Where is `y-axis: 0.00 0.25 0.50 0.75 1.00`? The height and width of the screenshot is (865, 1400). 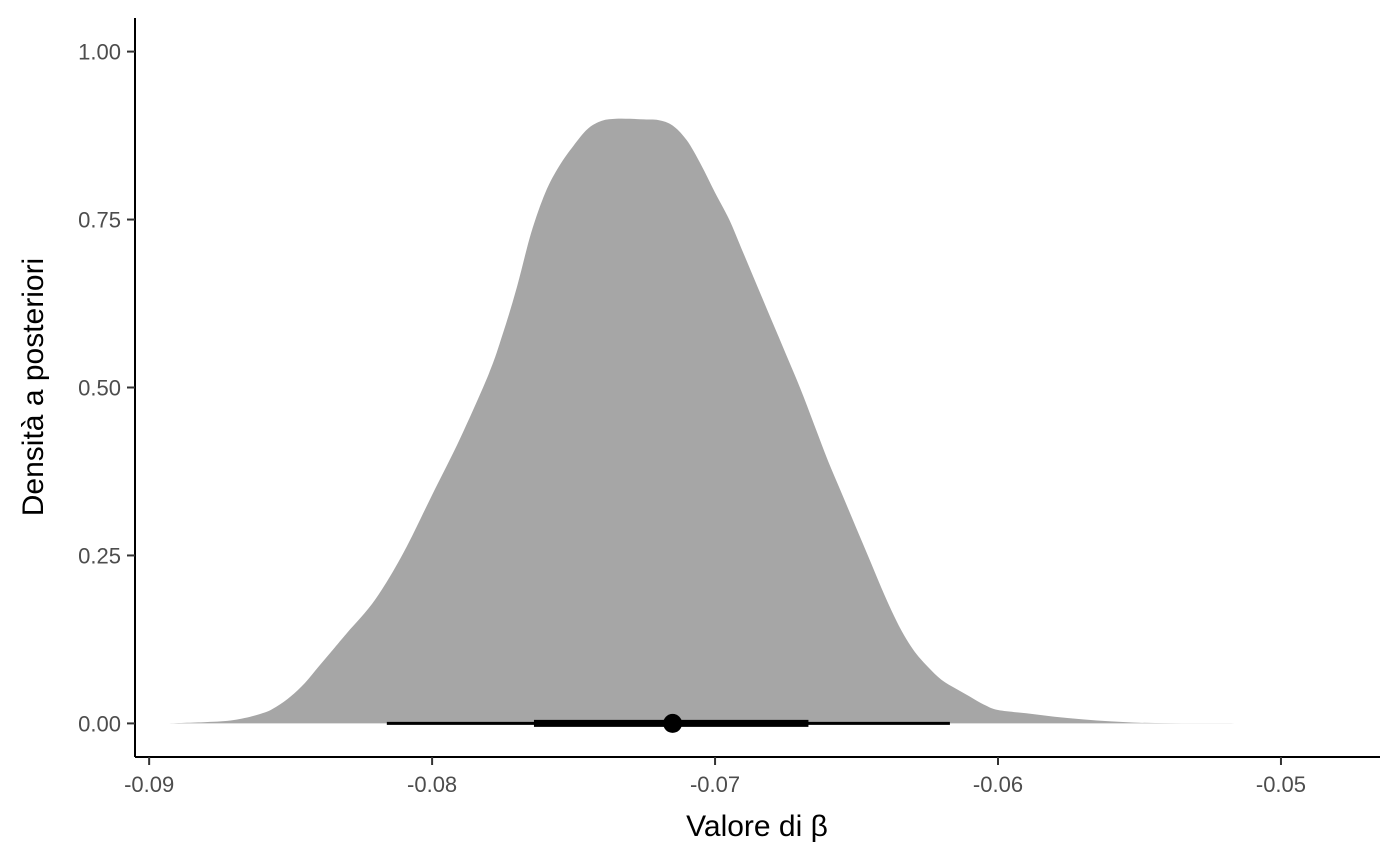
y-axis: 0.00 0.25 0.50 0.75 1.00 is located at coordinates (107, 387).